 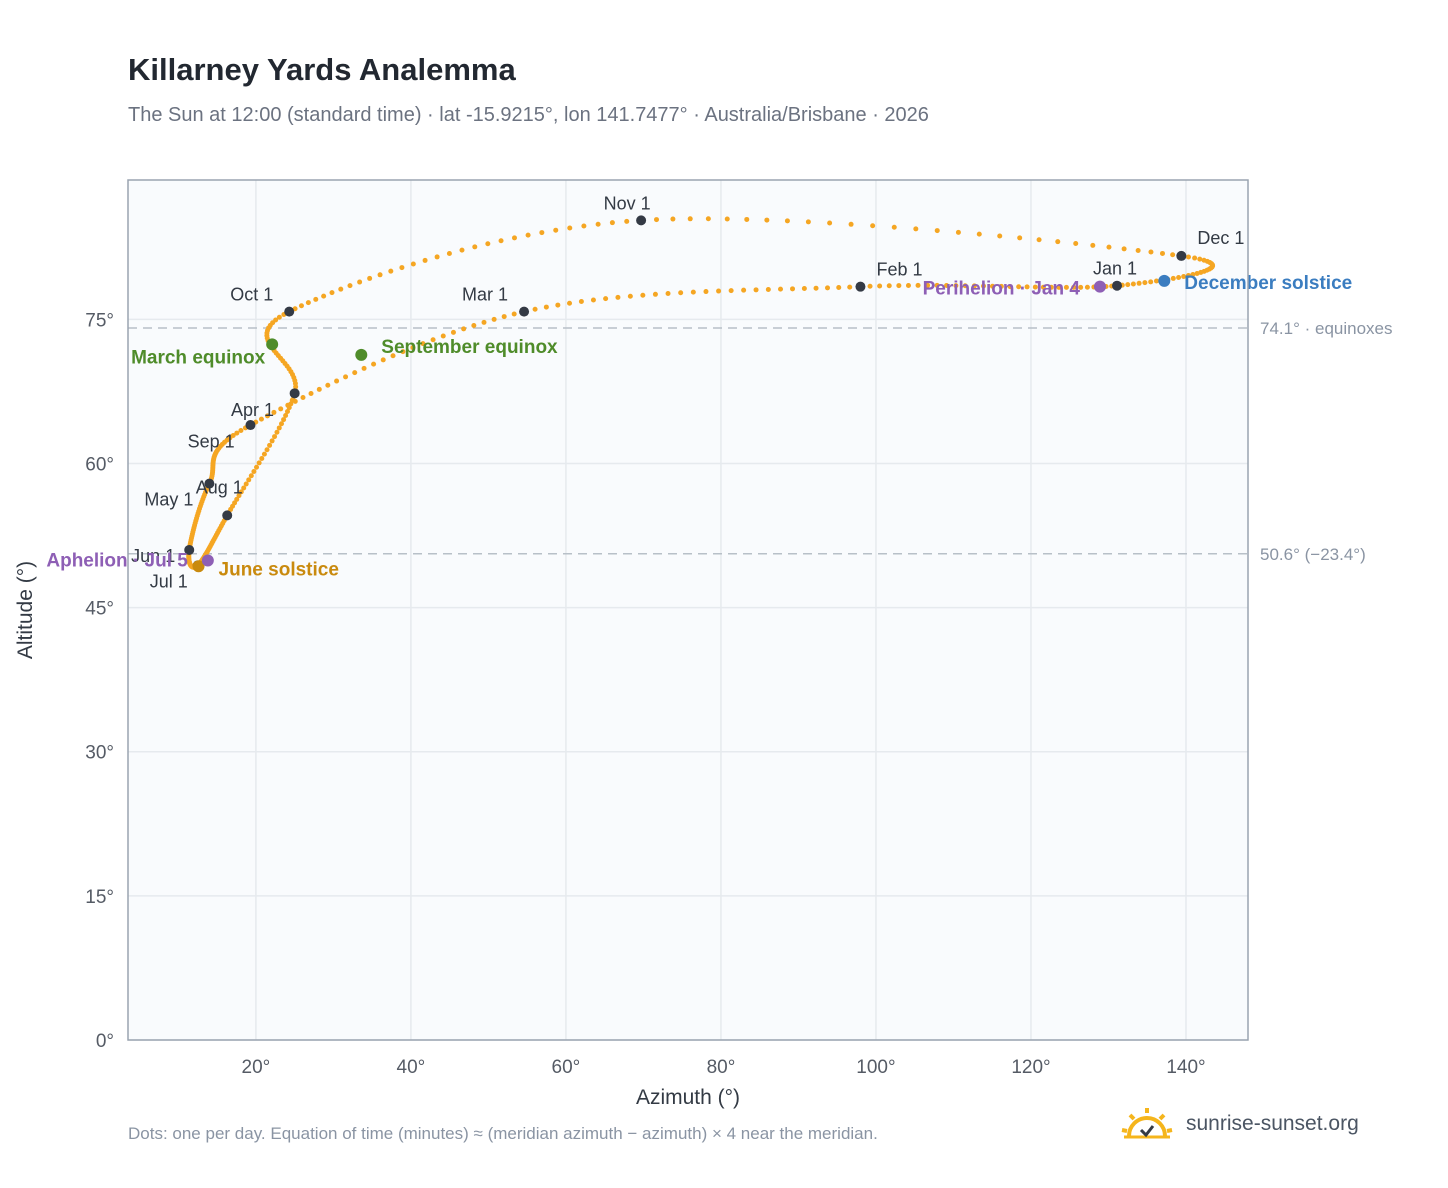 What do you see at coordinates (469, 347) in the screenshot?
I see `event-label: September equinox` at bounding box center [469, 347].